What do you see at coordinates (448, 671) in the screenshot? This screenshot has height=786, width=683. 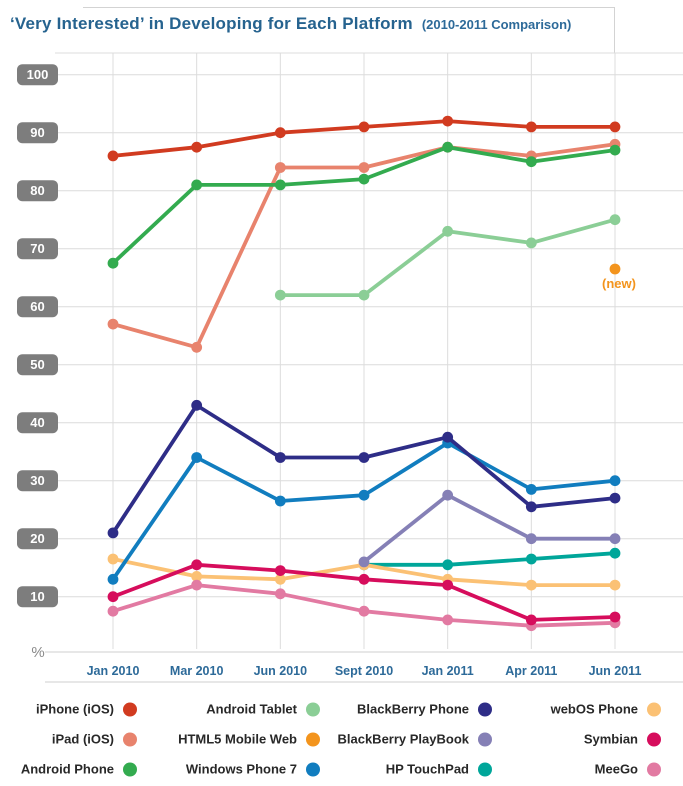 I see `x-tick-label: Jan 2011` at bounding box center [448, 671].